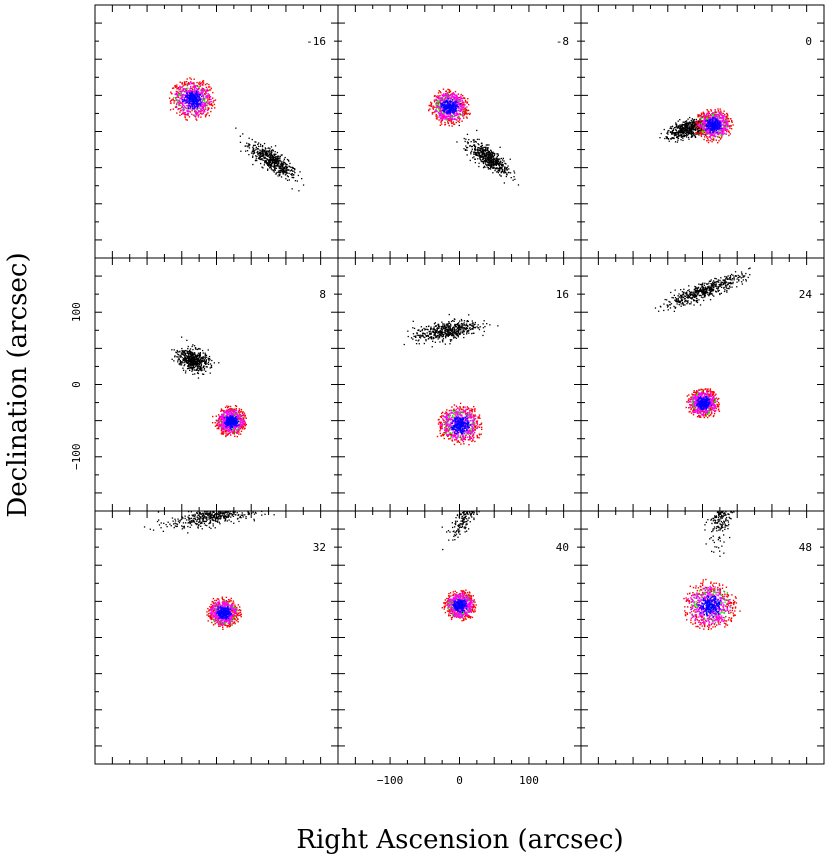 The image size is (830, 857). What do you see at coordinates (192, 99) in the screenshot?
I see `disk-particles` at bounding box center [192, 99].